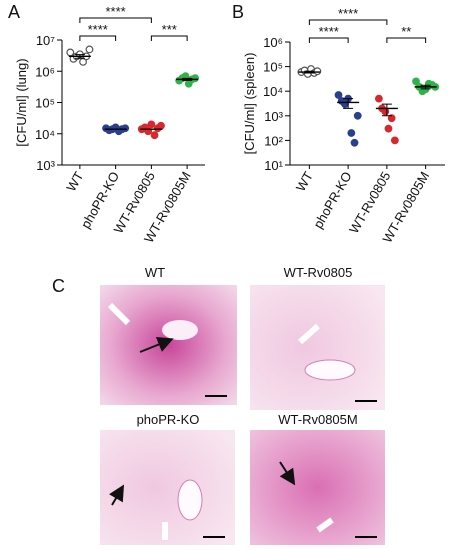 This screenshot has width=474, height=550. What do you see at coordinates (332, 200) in the screenshot?
I see `x-tick-label: phoPR-KO` at bounding box center [332, 200].